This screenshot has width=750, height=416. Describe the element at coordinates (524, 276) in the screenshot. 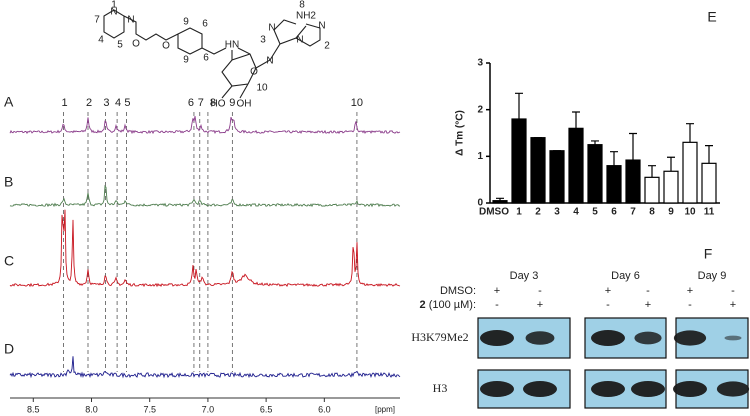

I see `day-label: Day 3` at that location.